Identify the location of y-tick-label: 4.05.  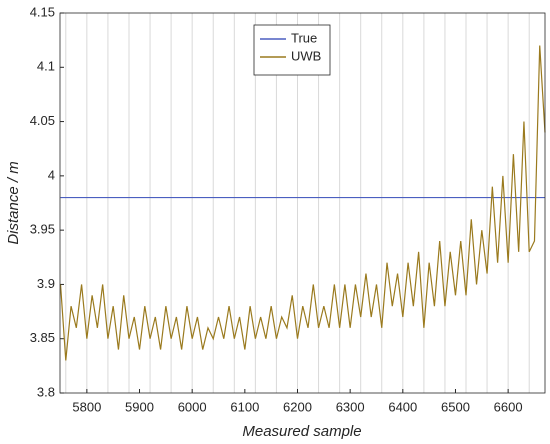
(42, 120).